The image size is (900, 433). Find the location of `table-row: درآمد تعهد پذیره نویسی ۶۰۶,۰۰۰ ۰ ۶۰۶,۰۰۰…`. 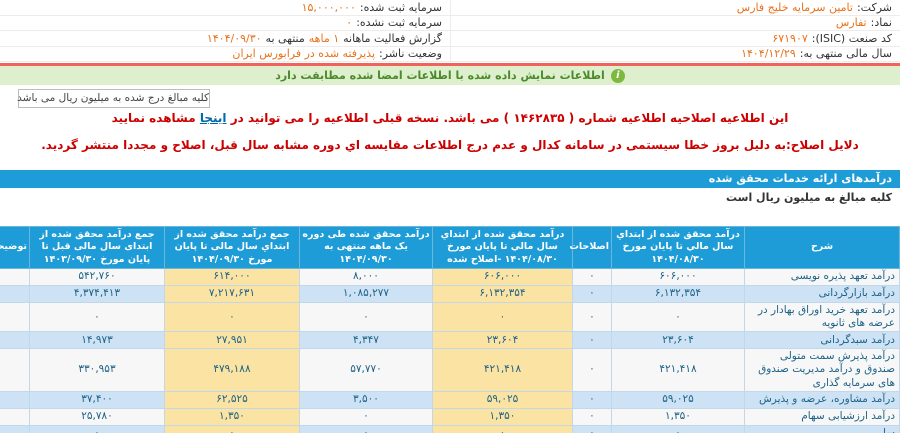

table-row: درآمد تعهد پذیره نویسی ۶۰۶,۰۰۰ ۰ ۶۰۶,۰۰۰… is located at coordinates (450, 277).